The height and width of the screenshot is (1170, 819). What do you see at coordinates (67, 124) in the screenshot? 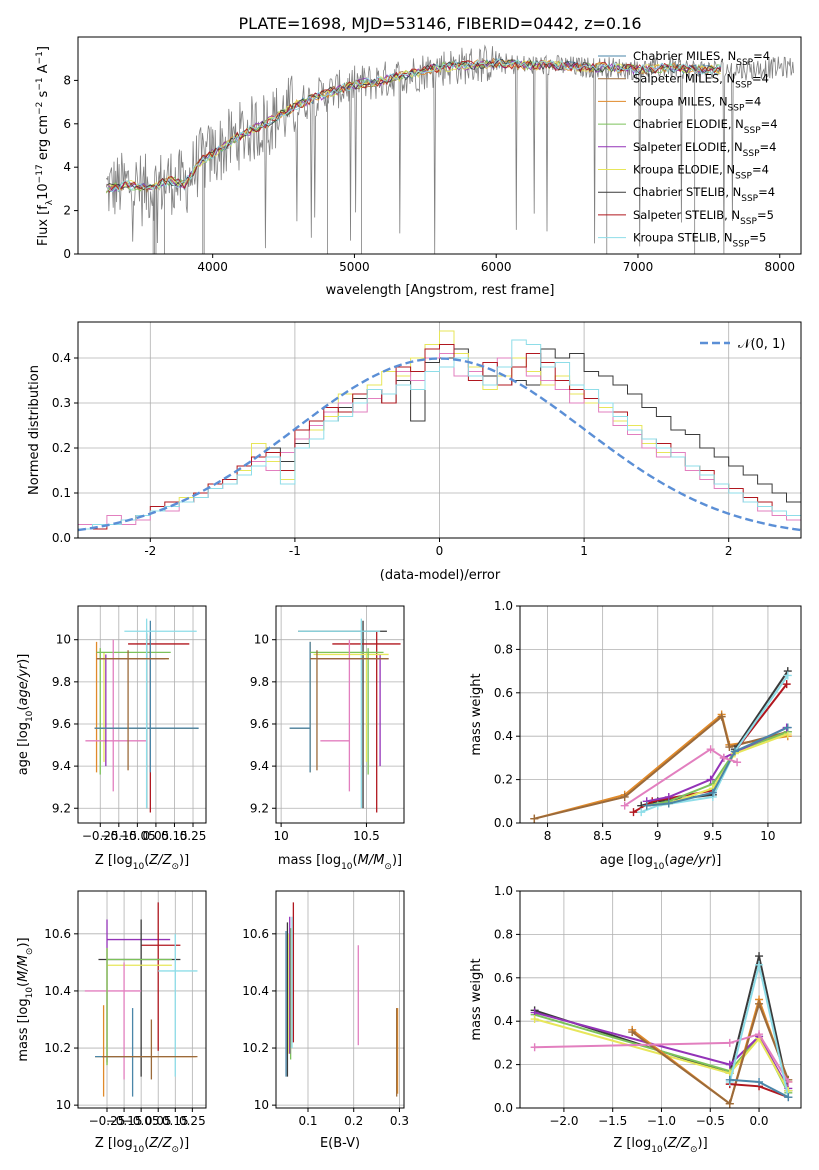
I see `y-tick-label: 6` at bounding box center [67, 124].